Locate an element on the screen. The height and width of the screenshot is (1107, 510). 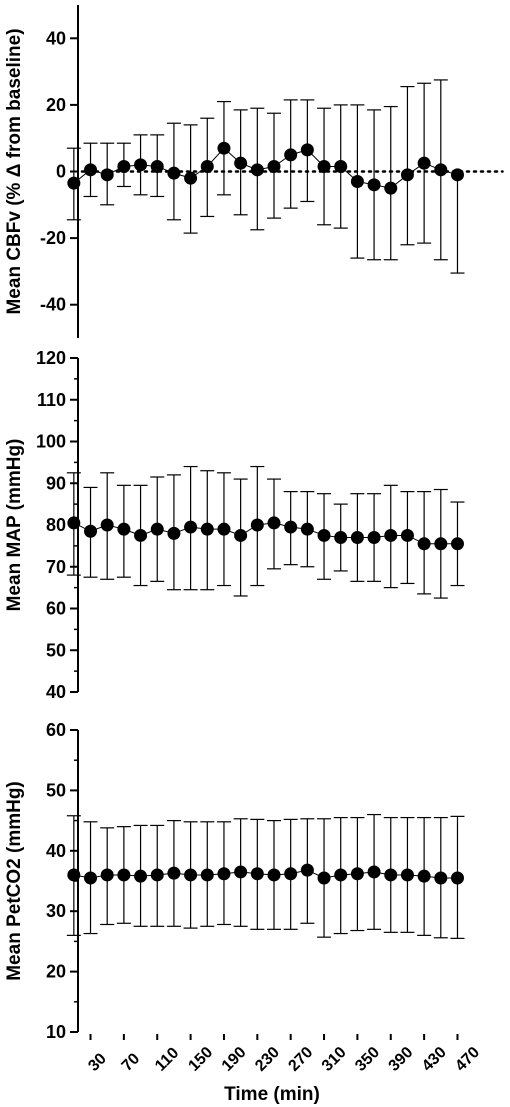
y-tick-label: -40 is located at coordinates (53, 305).